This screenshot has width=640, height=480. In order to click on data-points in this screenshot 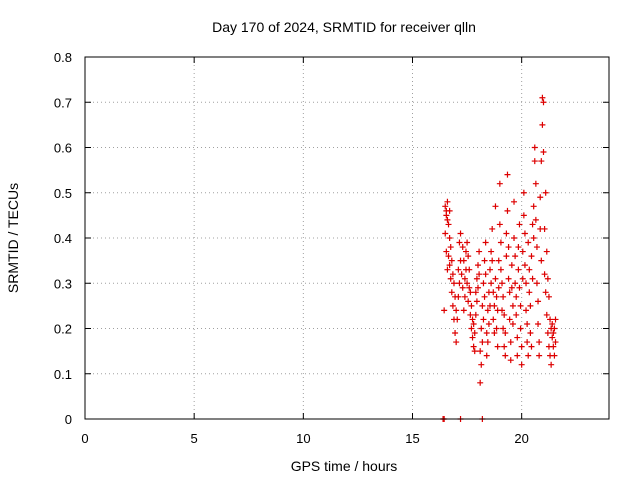, I will do `click(499, 258)`.